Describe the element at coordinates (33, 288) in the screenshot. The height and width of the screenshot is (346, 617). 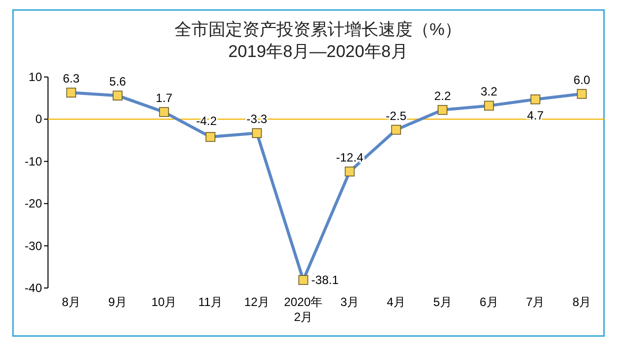
I see `y-tick-label: -40` at that location.